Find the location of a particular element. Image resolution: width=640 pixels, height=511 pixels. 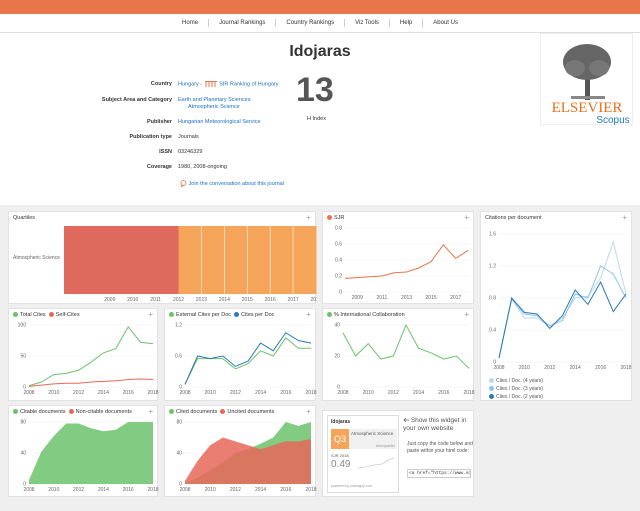

sjr-ytick: 0.6 is located at coordinates (338, 245).